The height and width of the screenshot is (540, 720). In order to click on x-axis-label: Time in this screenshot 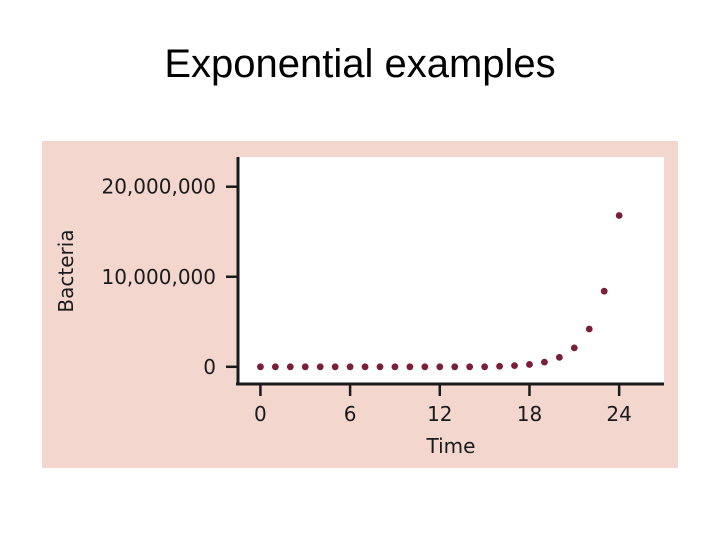, I will do `click(451, 446)`.